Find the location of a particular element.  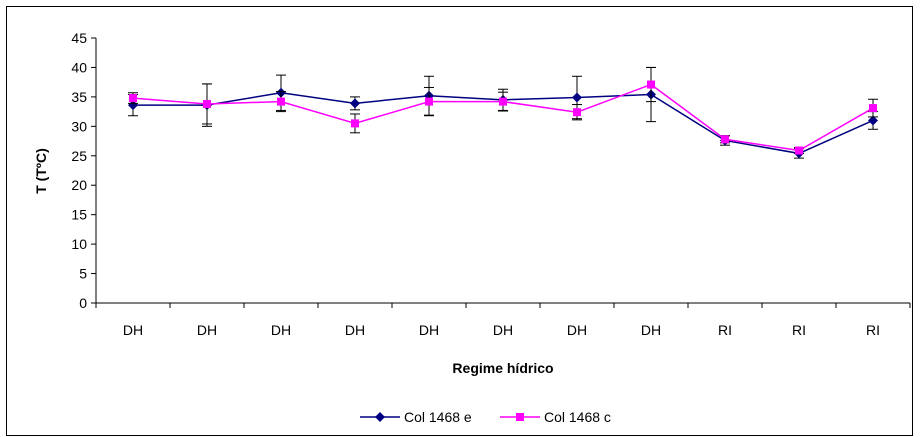

y-tick-label: 40 is located at coordinates (79, 67).